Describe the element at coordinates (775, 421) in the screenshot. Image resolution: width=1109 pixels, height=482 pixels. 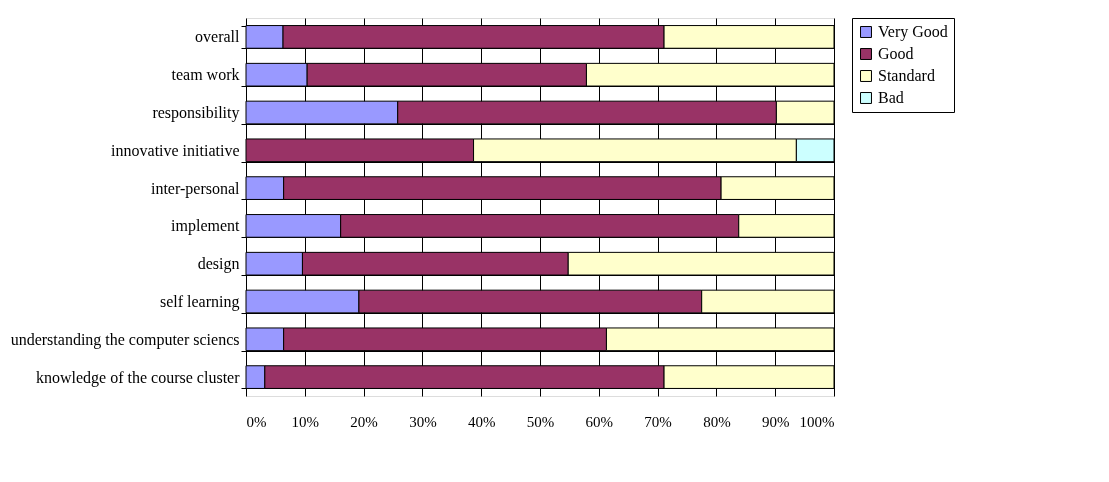
I see `x-tick-label: 90%` at that location.